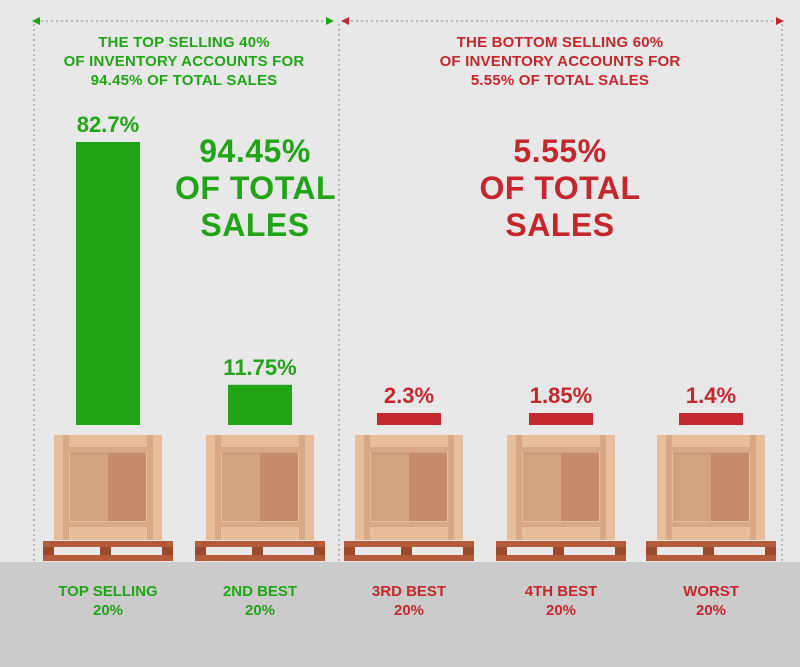 The height and width of the screenshot is (667, 800). I want to click on value-label: 2.3%, so click(409, 395).